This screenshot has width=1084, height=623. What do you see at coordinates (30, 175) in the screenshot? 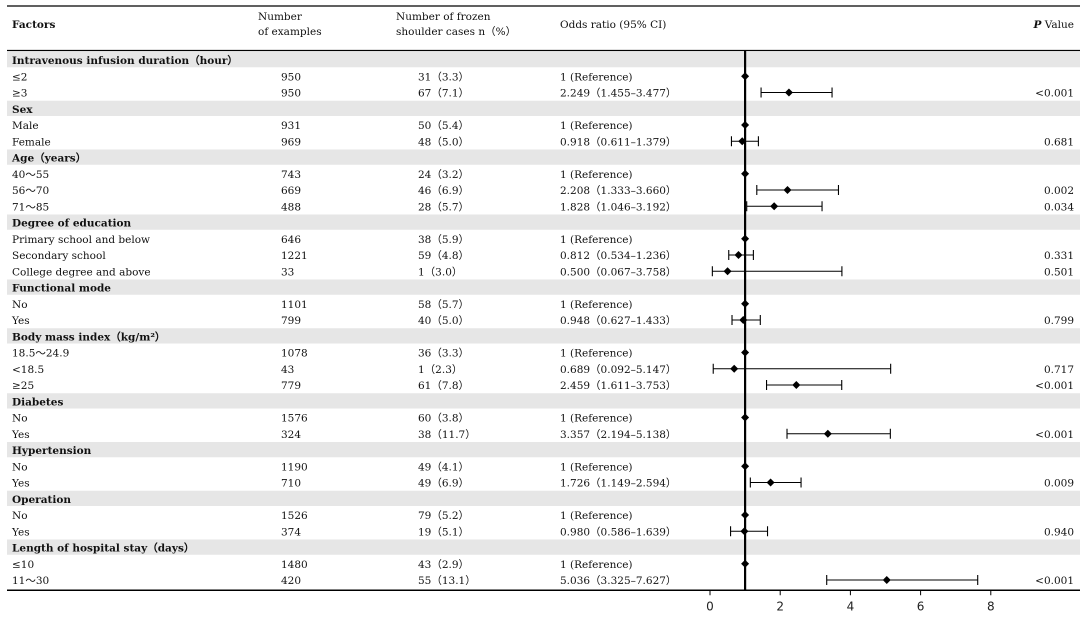
I see `row-label: 40～55` at bounding box center [30, 175].